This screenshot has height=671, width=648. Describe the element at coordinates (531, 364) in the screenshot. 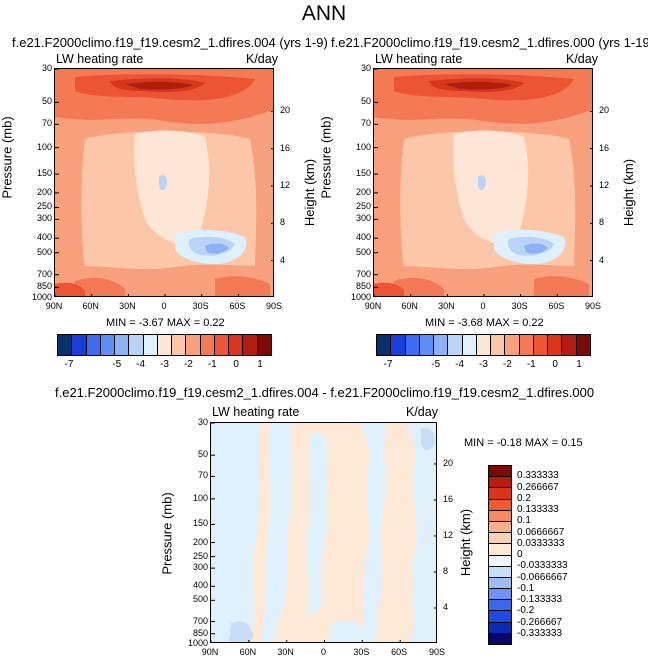

I see `colorbar-label: -1` at that location.